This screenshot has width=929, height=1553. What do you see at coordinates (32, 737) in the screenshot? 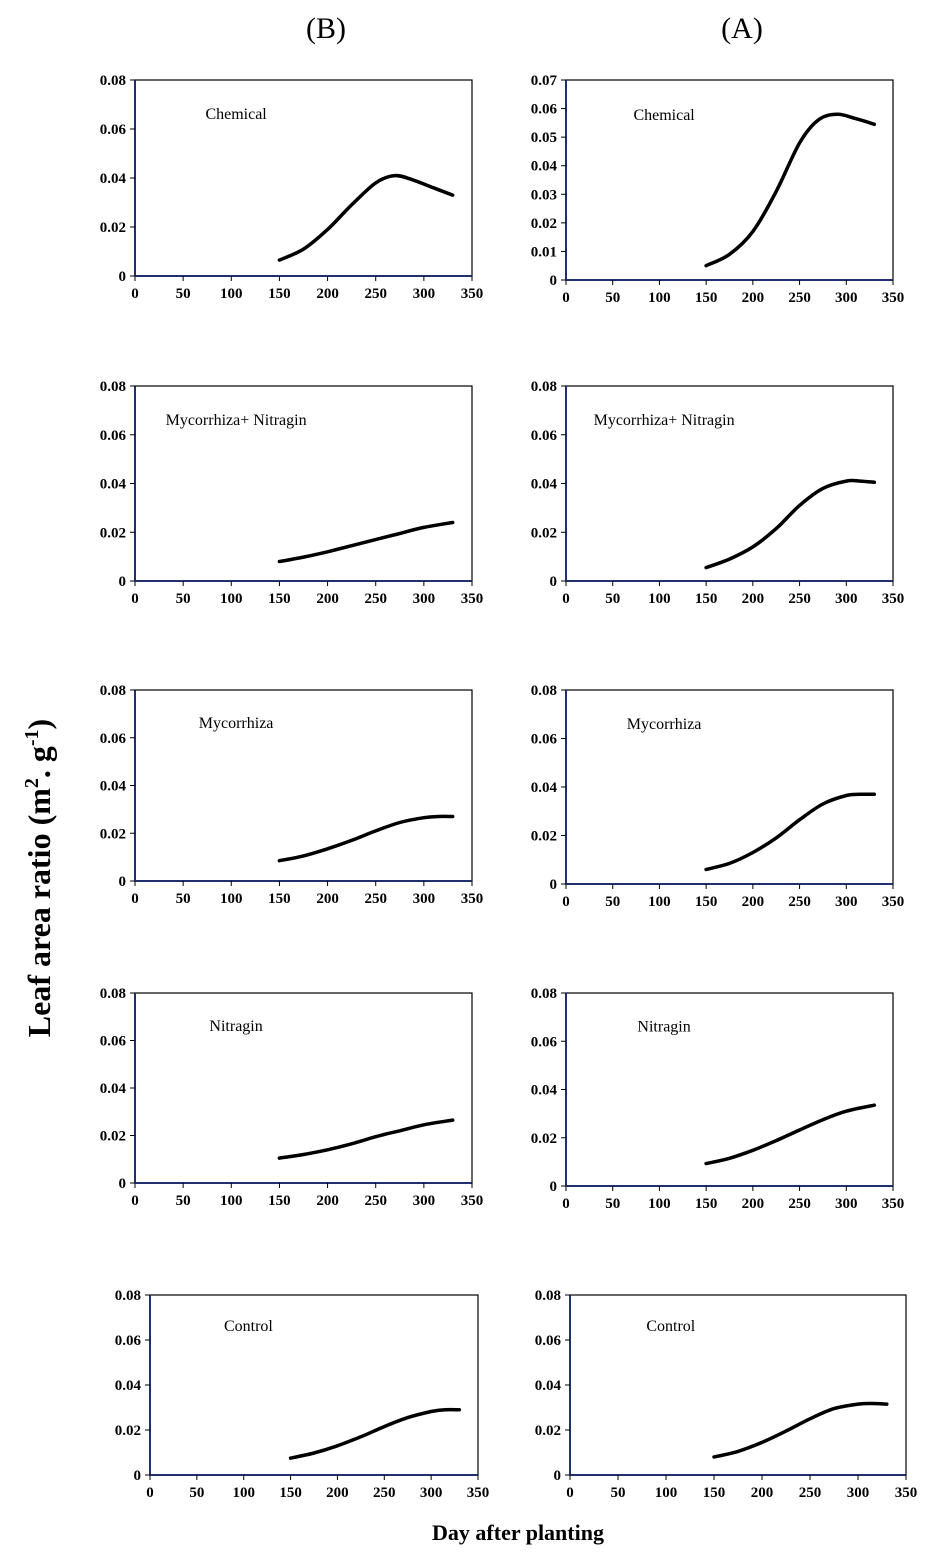
I see `y-axis-title-sup-2: -1` at bounding box center [32, 737].